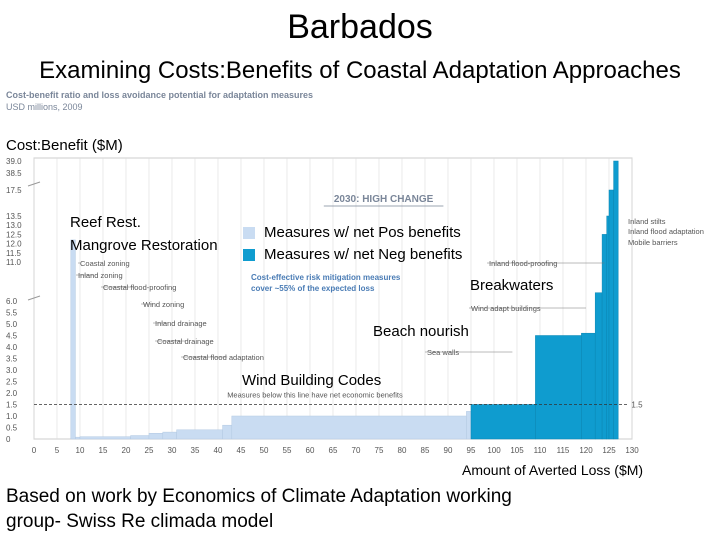 Image resolution: width=720 pixels, height=540 pixels. I want to click on y-tick-label: 1.5, so click(12, 405).